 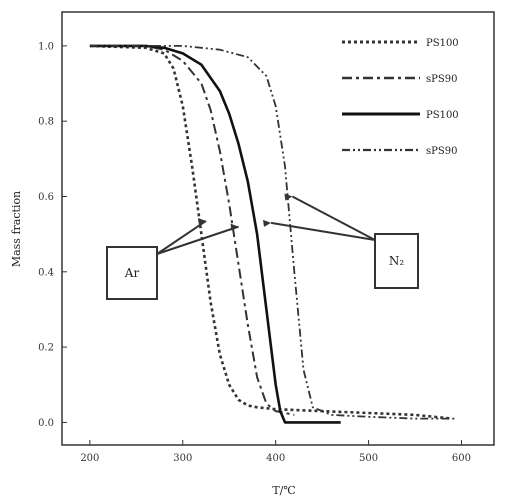 What do you see at coordinates (46, 122) in the screenshot?
I see `y-tick-label: 0.8` at bounding box center [46, 122].